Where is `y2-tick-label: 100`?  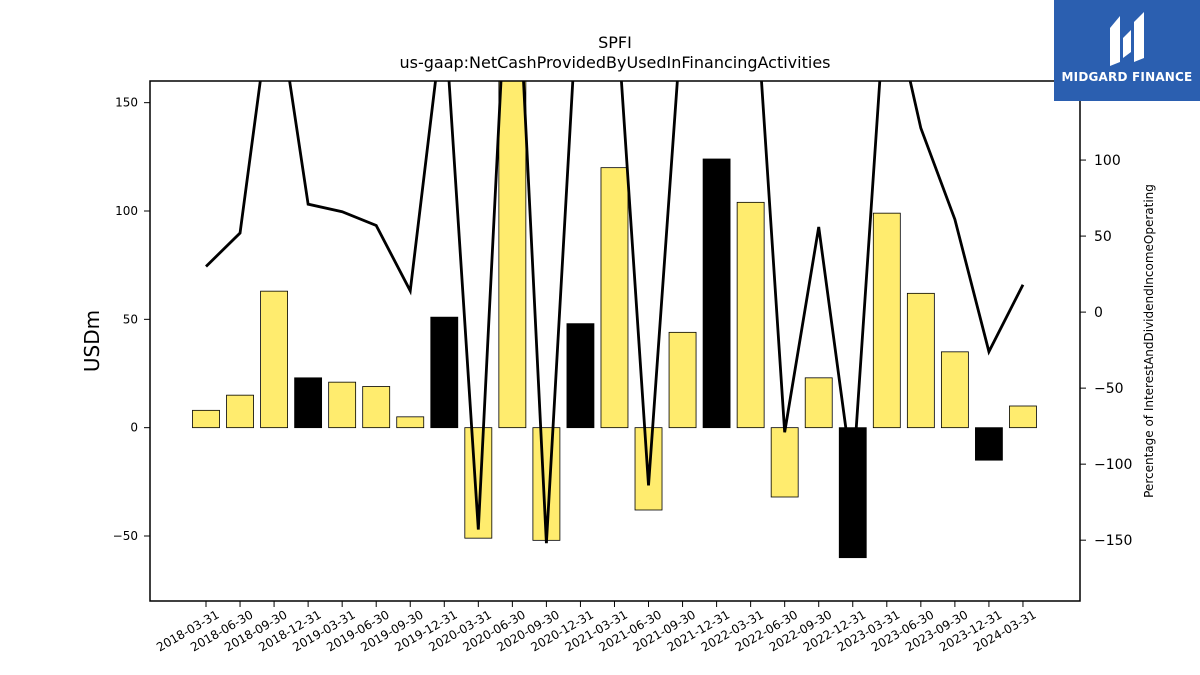
y2-tick-label: 100 is located at coordinates (1107, 161).